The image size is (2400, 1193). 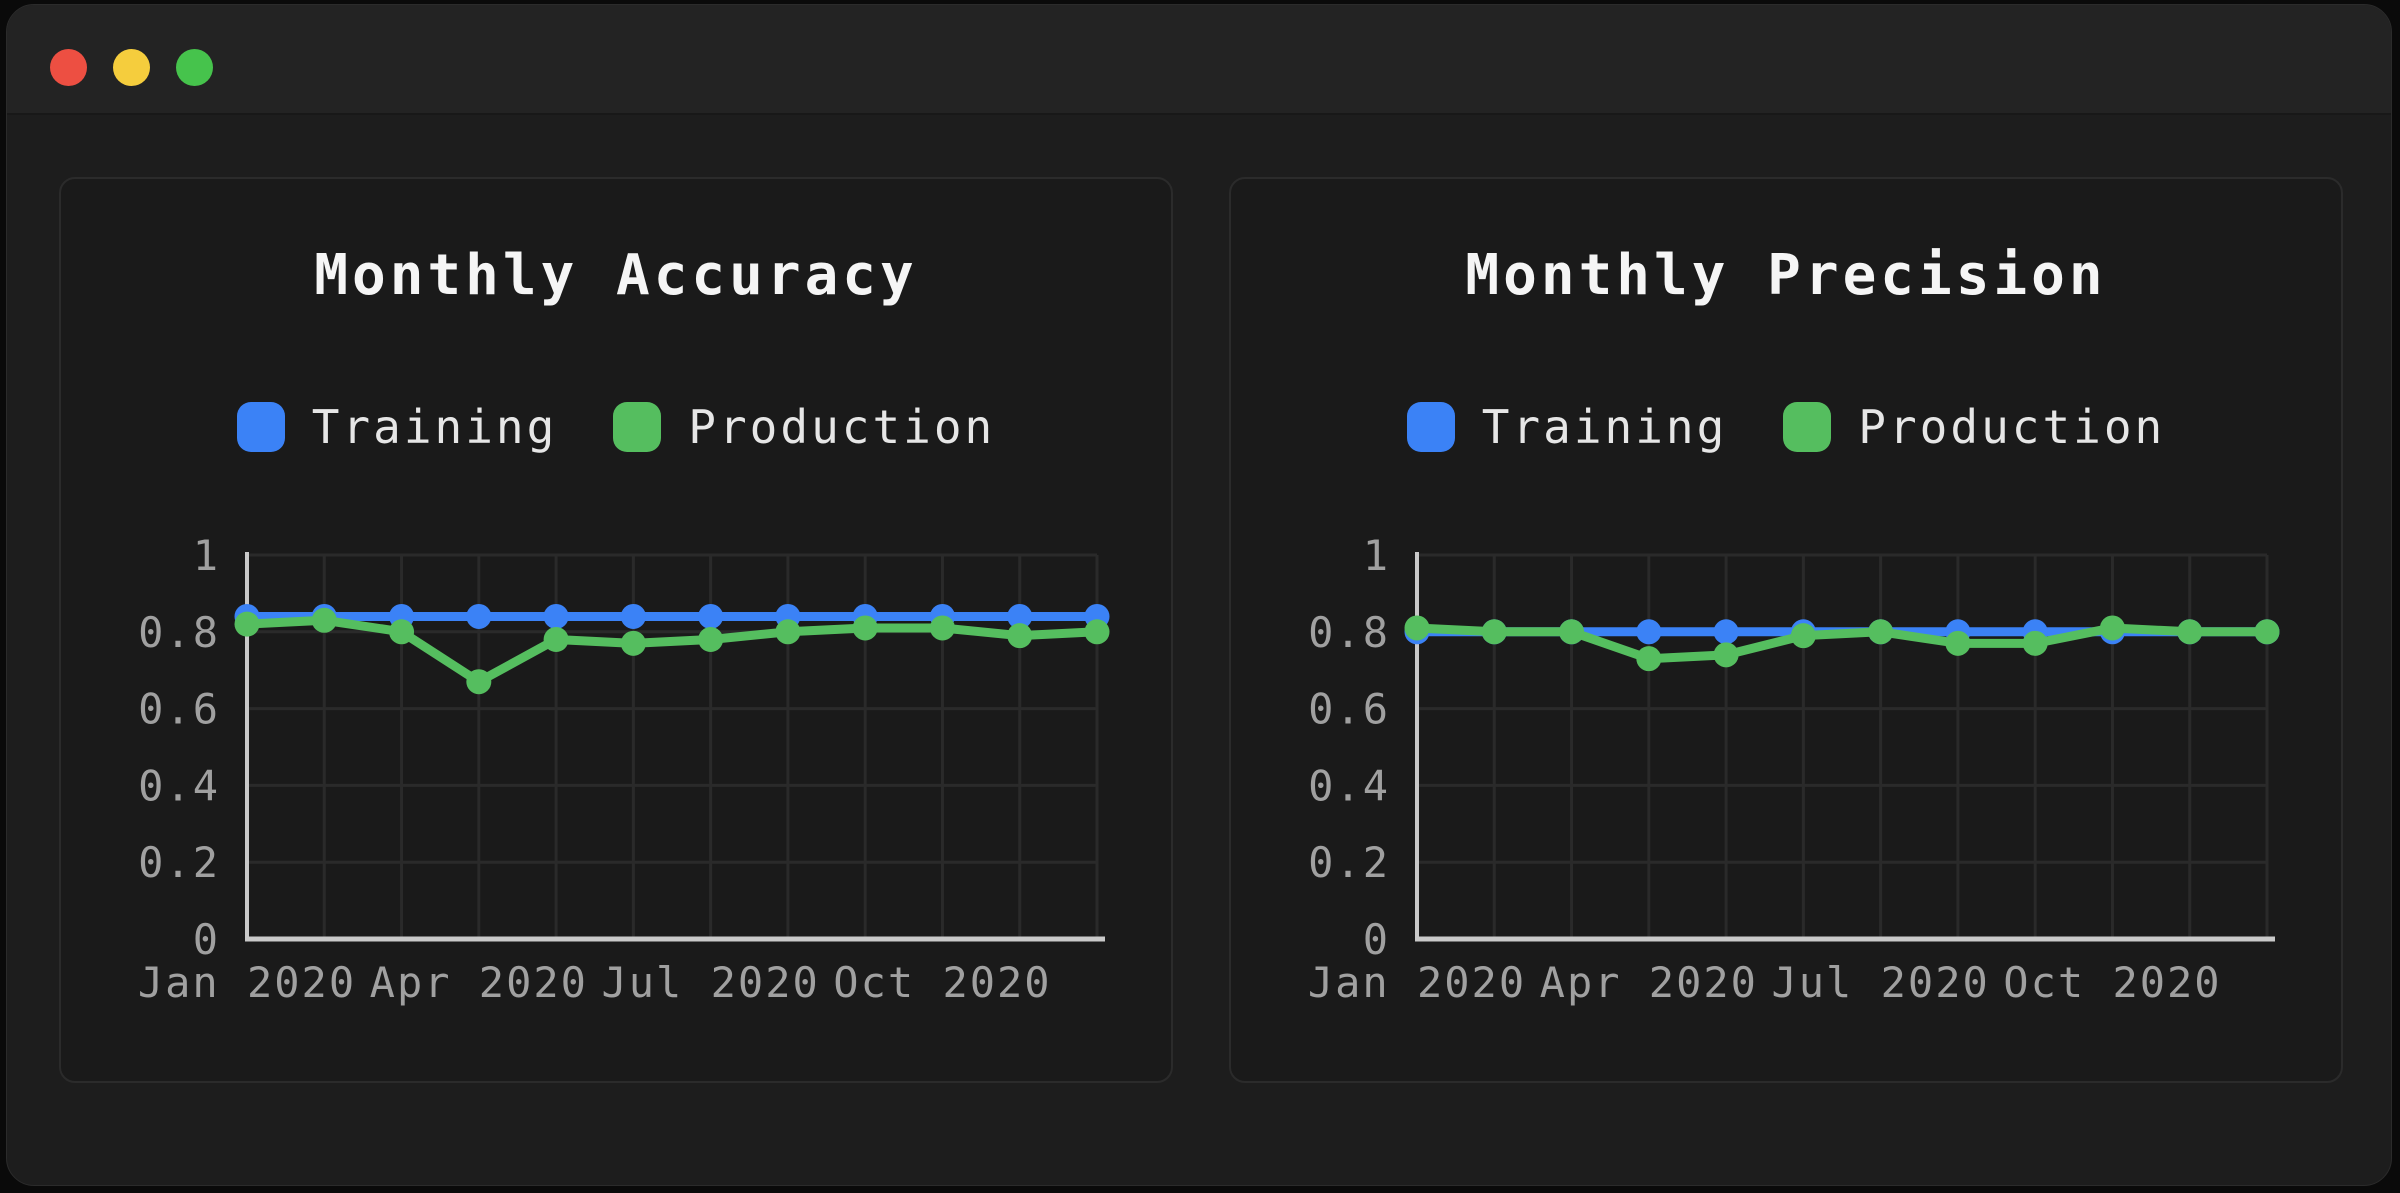 What do you see at coordinates (194, 67) in the screenshot?
I see `zoom-button` at bounding box center [194, 67].